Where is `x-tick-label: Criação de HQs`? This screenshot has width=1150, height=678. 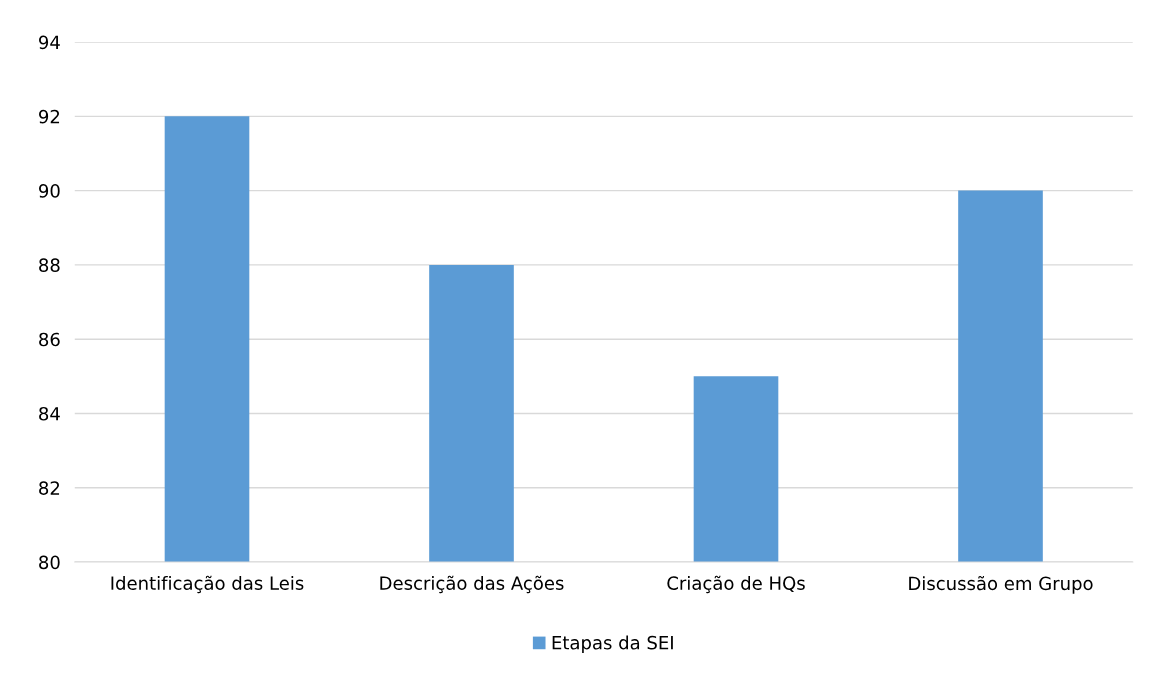
x-tick-label: Criação de HQs is located at coordinates (736, 584).